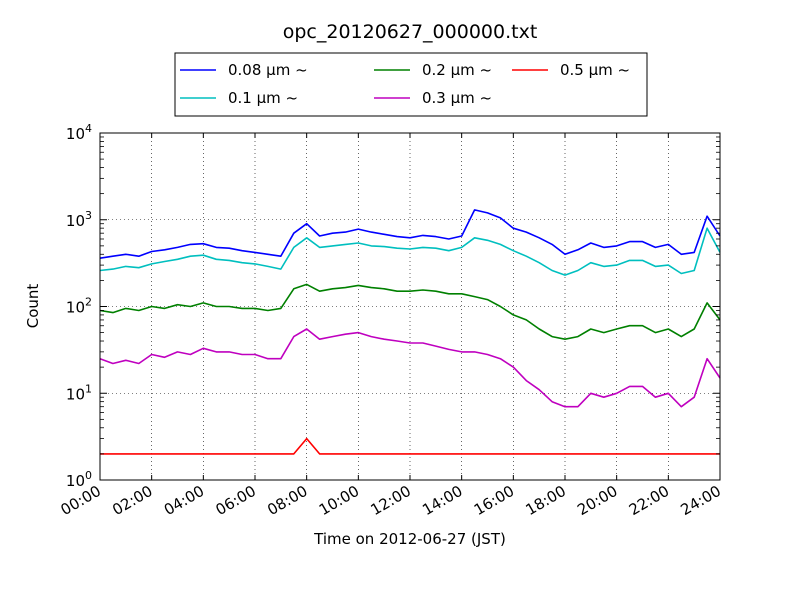 Image resolution: width=800 pixels, height=600 pixels. What do you see at coordinates (79, 306) in the screenshot?
I see `y-tick-label: 10²` at bounding box center [79, 306].